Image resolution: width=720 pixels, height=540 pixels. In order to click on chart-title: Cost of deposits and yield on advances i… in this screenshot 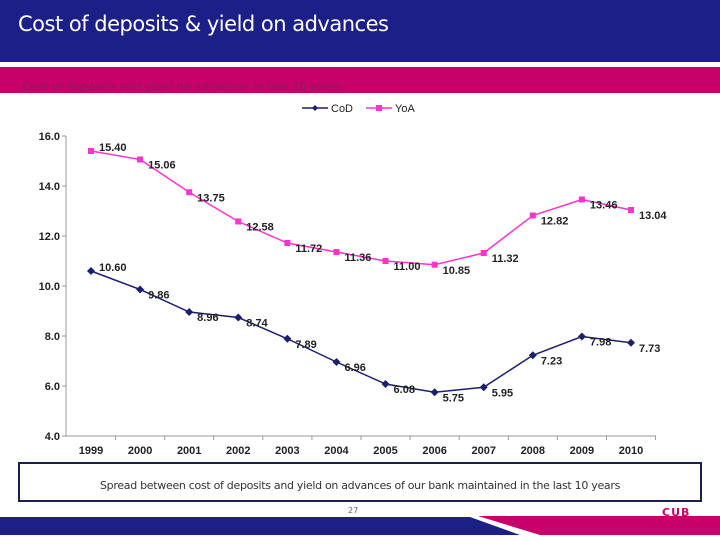, I will do `click(182, 86)`.